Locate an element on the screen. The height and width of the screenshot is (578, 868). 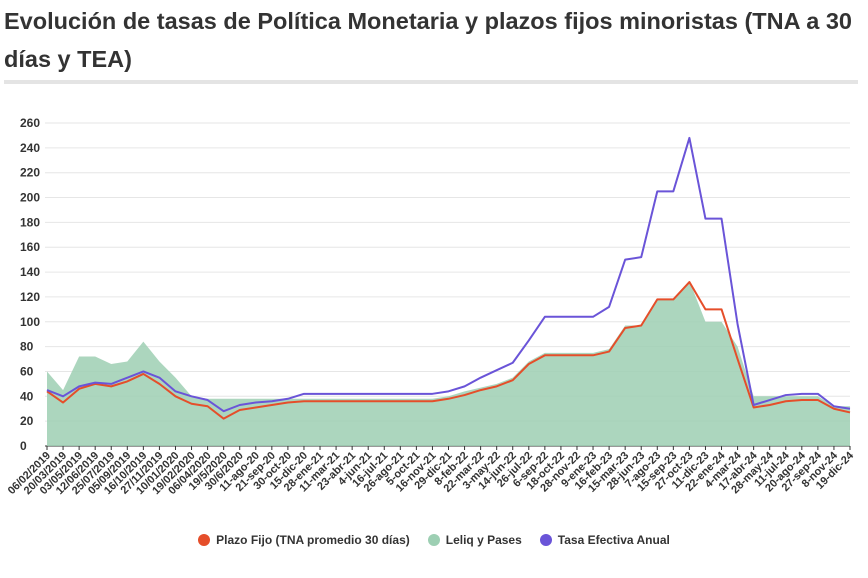
y-tick-label: 200 is located at coordinates (30, 198).